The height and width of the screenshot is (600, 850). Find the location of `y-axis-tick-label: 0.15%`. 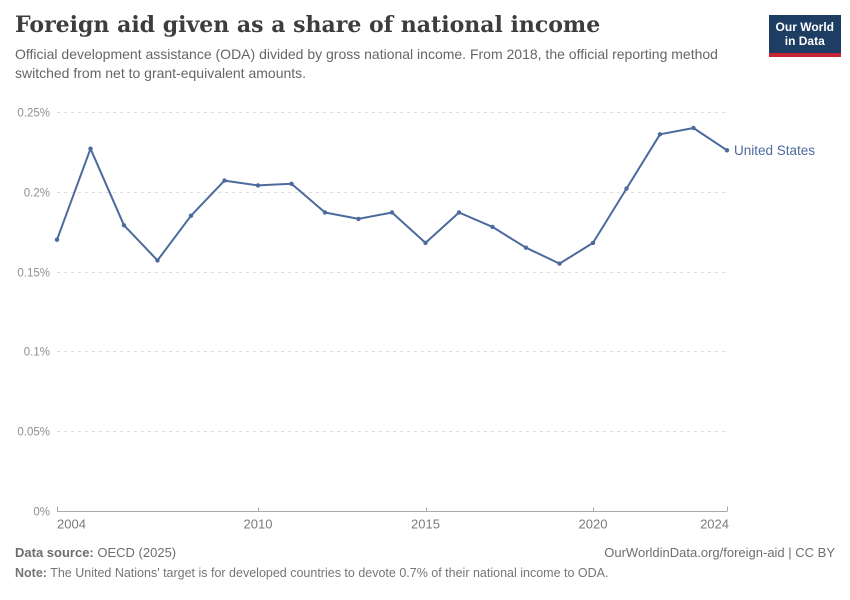

y-axis-tick-label: 0.15% is located at coordinates (33, 274).